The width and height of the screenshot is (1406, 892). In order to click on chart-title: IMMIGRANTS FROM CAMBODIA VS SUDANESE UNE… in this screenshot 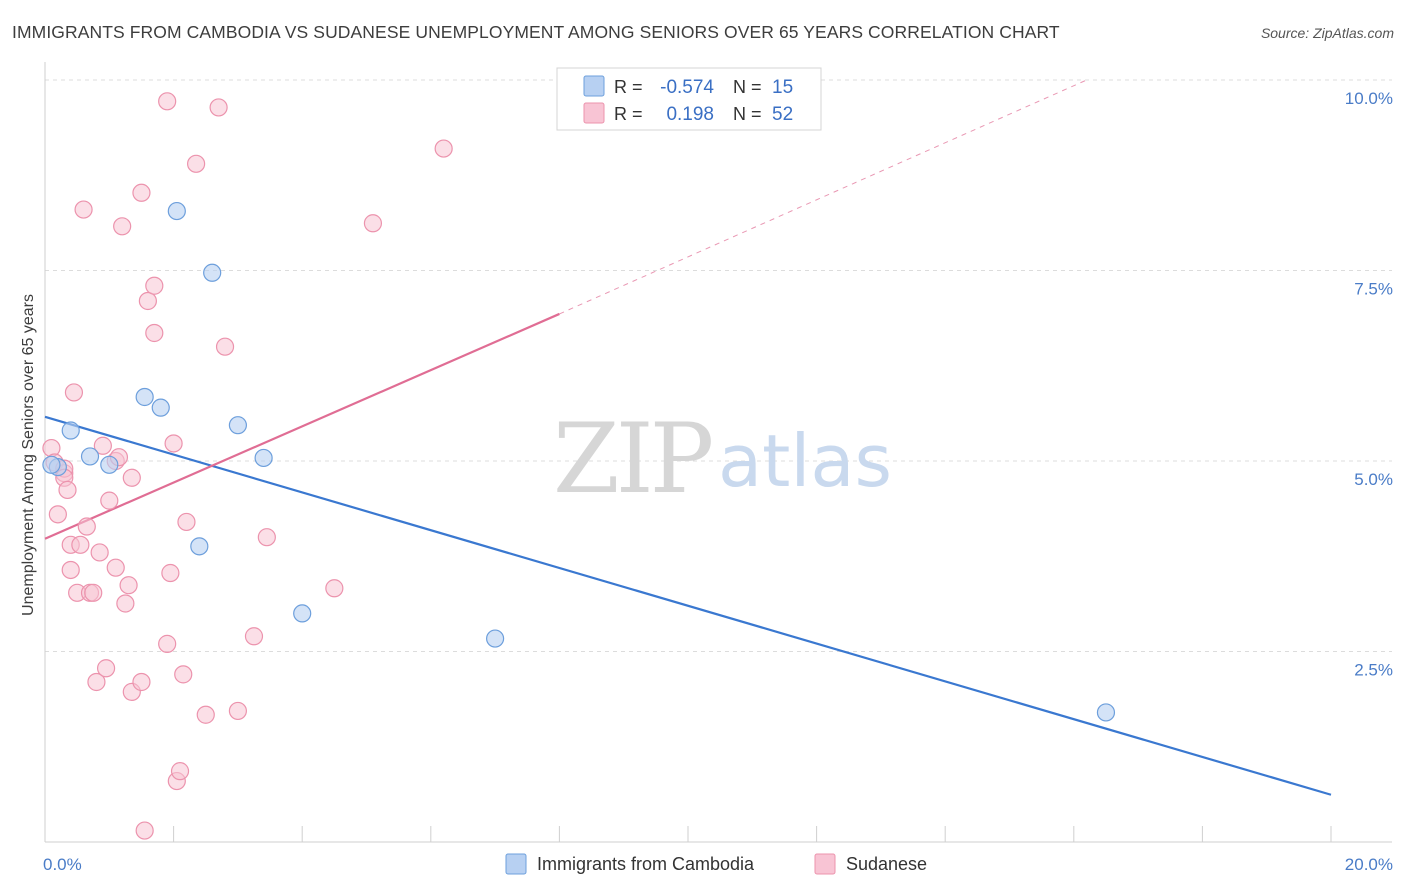, I will do `click(536, 32)`.